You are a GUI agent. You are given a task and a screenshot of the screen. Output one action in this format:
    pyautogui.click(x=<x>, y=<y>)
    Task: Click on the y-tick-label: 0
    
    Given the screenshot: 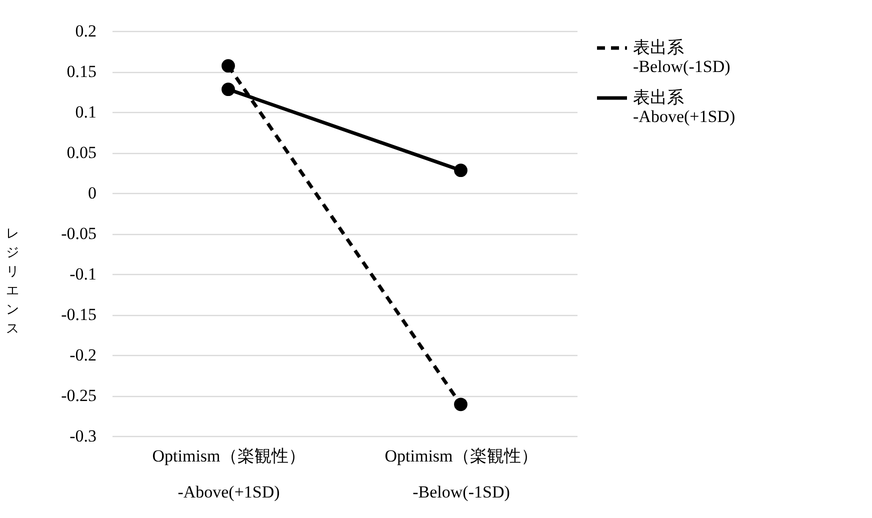 What is the action you would take?
    pyautogui.click(x=92, y=193)
    